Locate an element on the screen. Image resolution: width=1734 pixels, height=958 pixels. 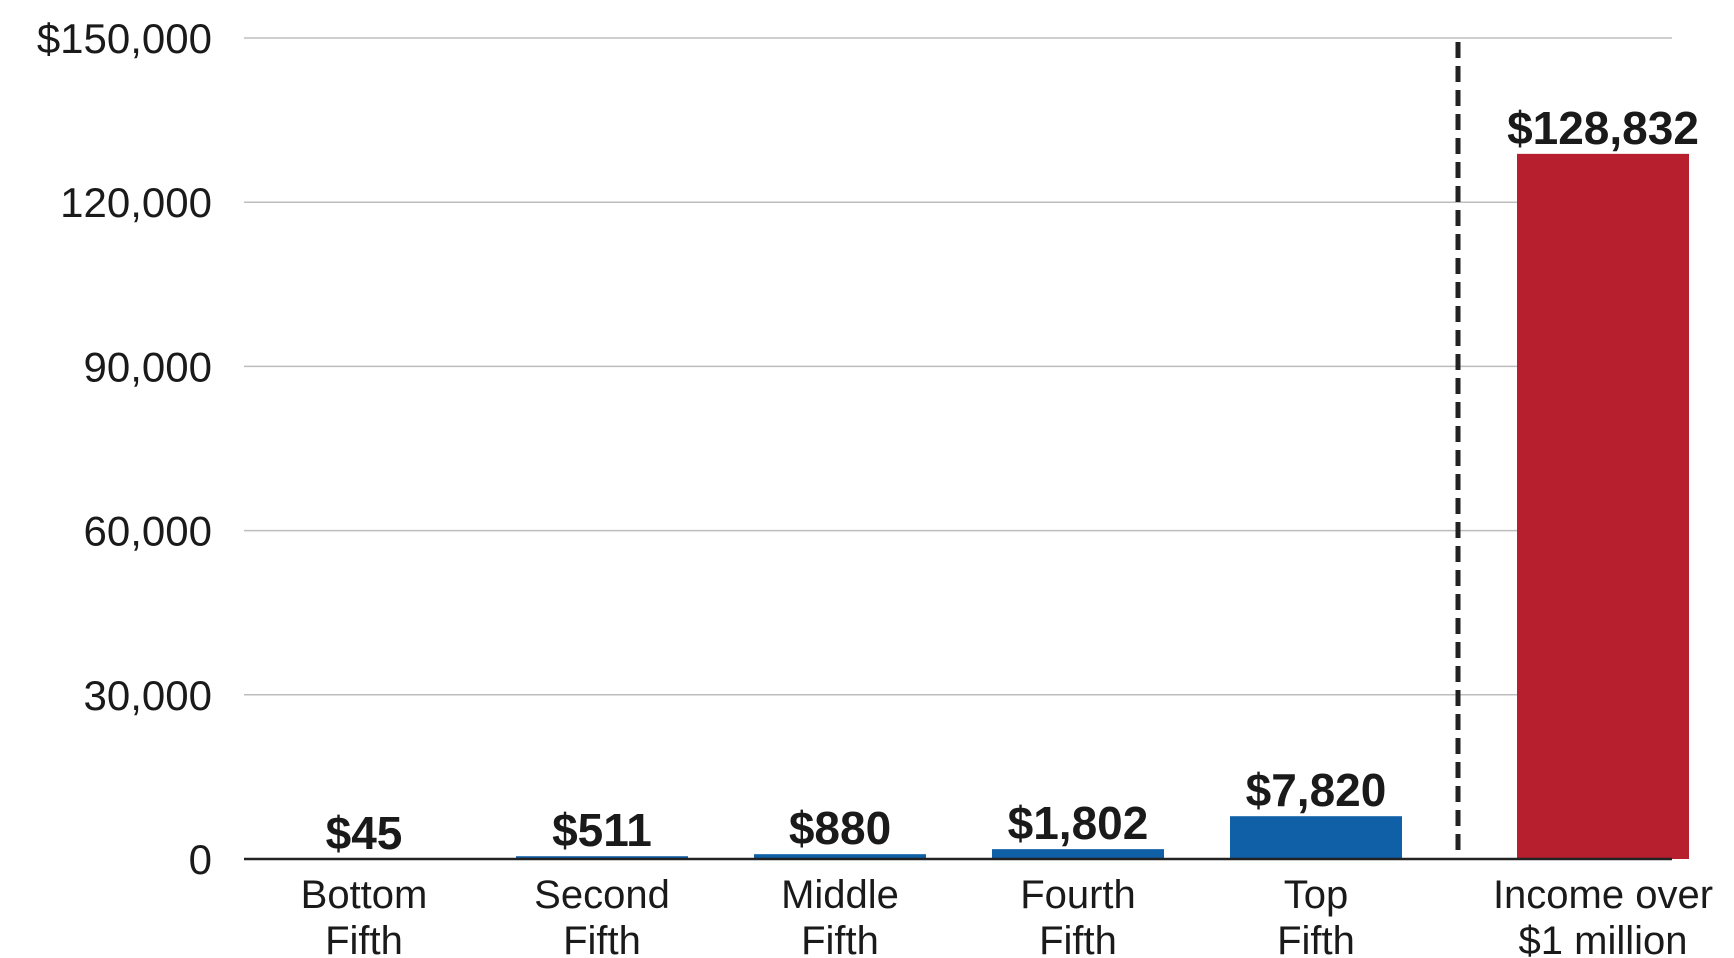
x-tick-label: $1 million is located at coordinates (1603, 938).